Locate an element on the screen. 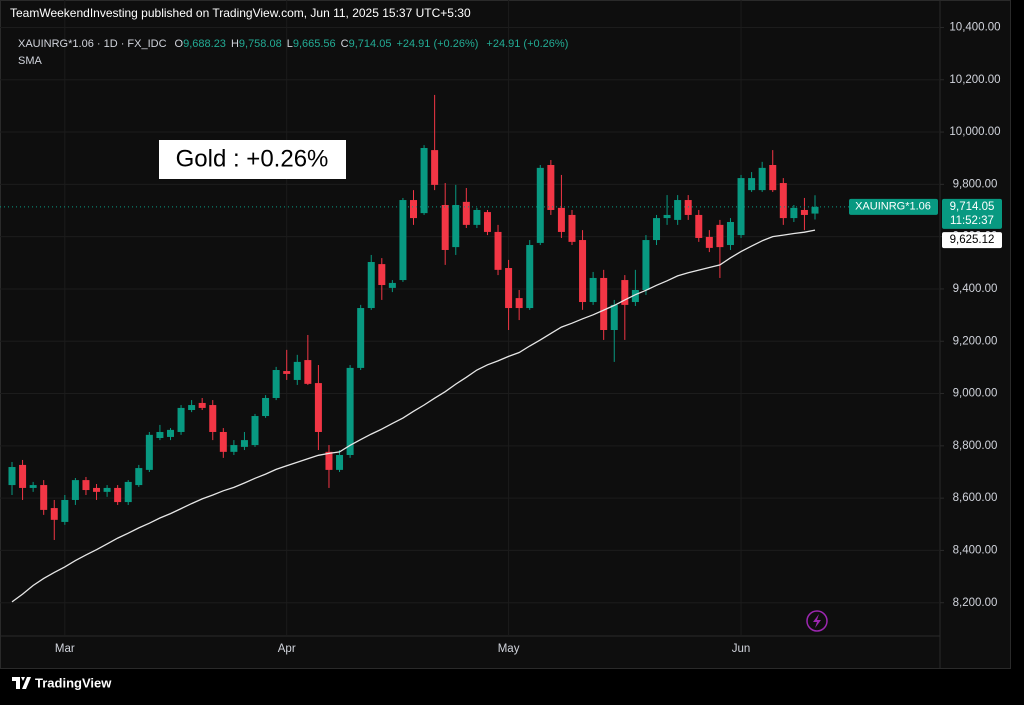 Image resolution: width=1024 pixels, height=705 pixels. ohlc-key: L is located at coordinates (290, 44).